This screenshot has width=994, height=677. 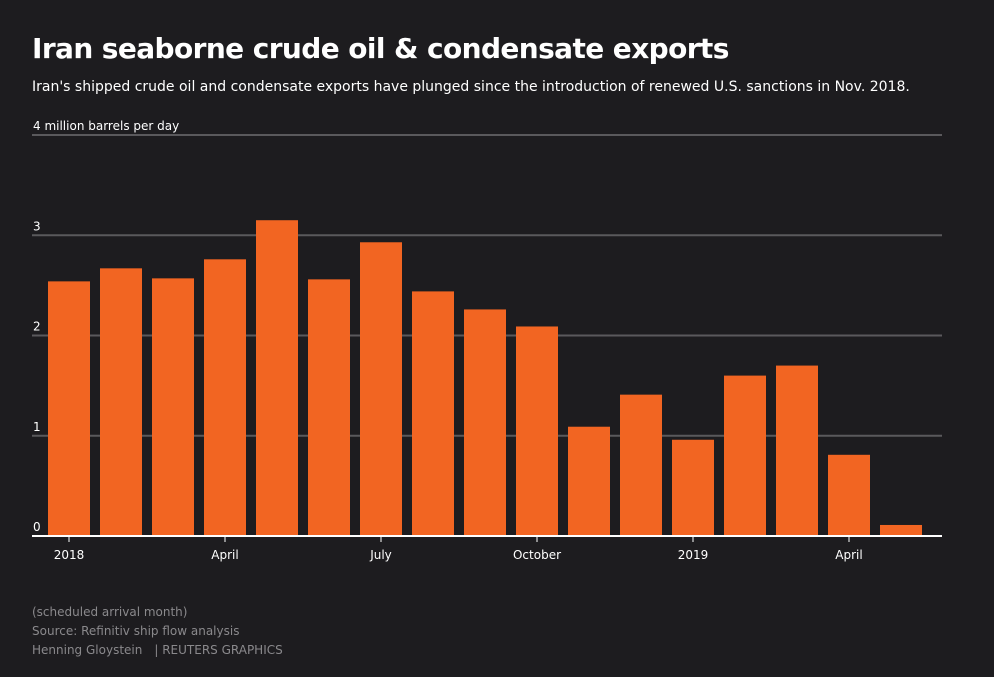 I want to click on y-tick-label: 1, so click(x=37, y=427).